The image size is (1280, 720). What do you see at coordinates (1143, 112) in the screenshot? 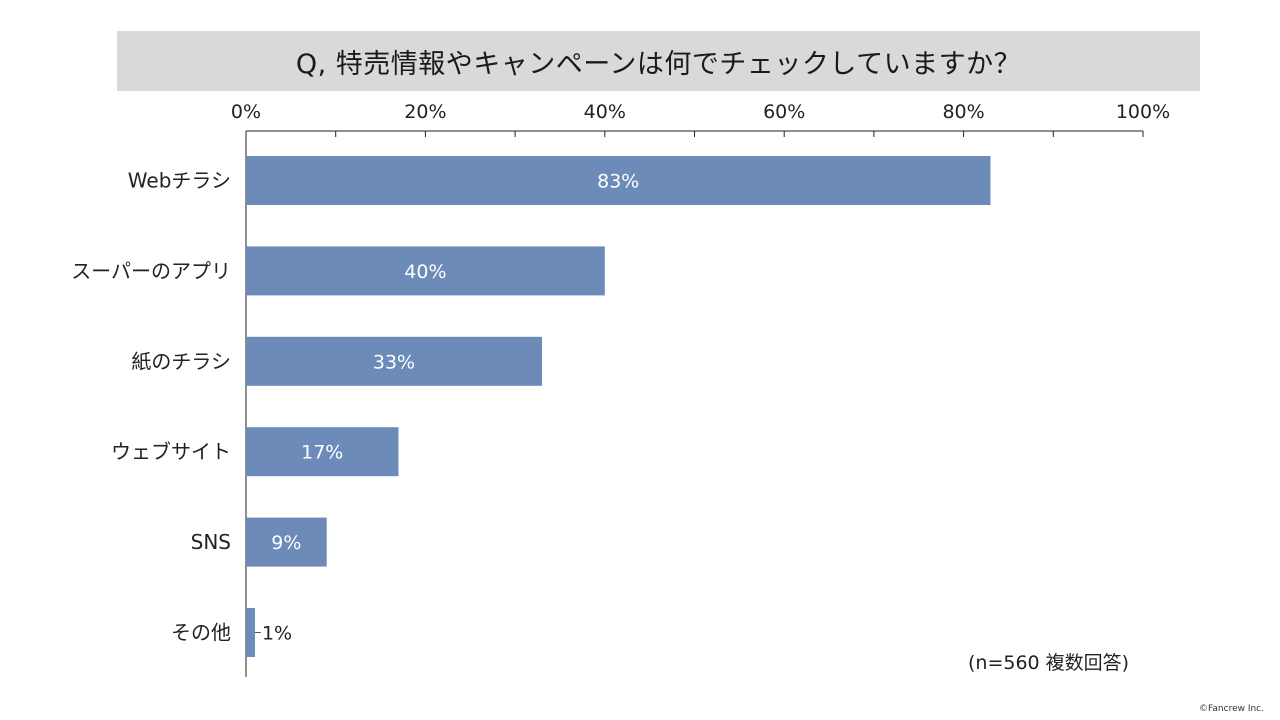
I see `x-tick-label: 100%` at bounding box center [1143, 112].